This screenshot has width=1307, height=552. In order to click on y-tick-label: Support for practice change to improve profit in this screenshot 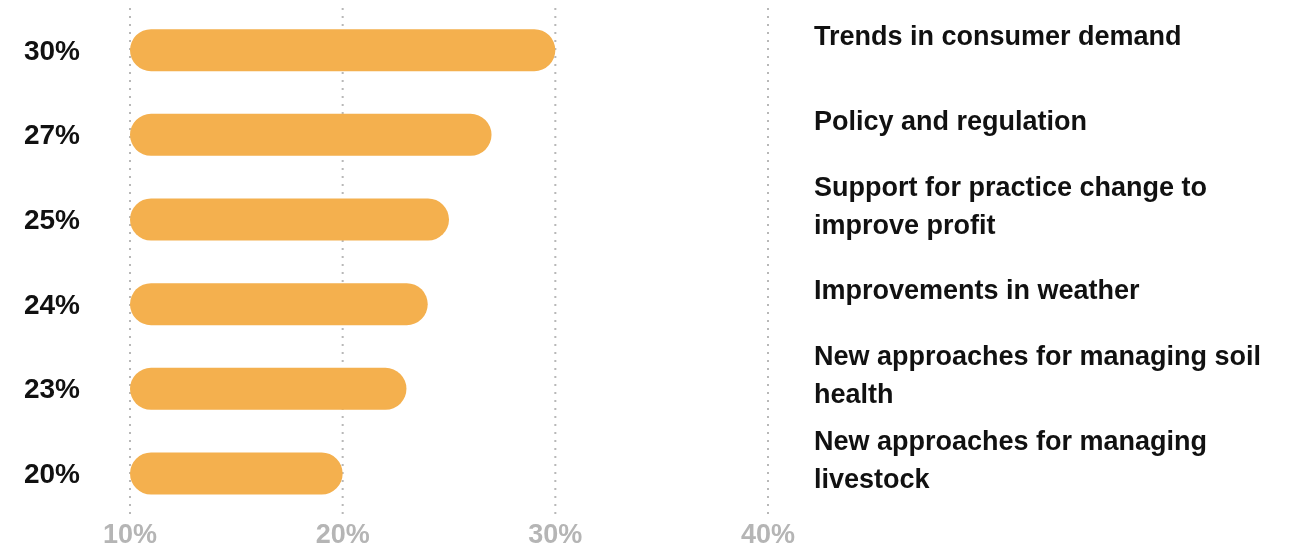, I will do `click(1011, 205)`.